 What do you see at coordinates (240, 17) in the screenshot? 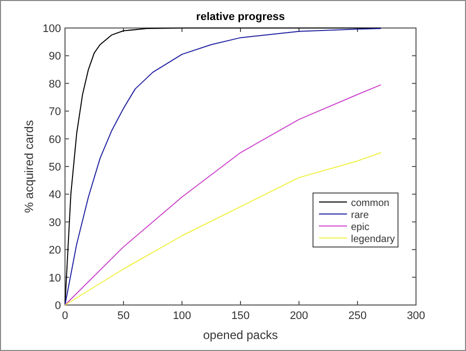
I see `chart-title: relative progress` at bounding box center [240, 17].